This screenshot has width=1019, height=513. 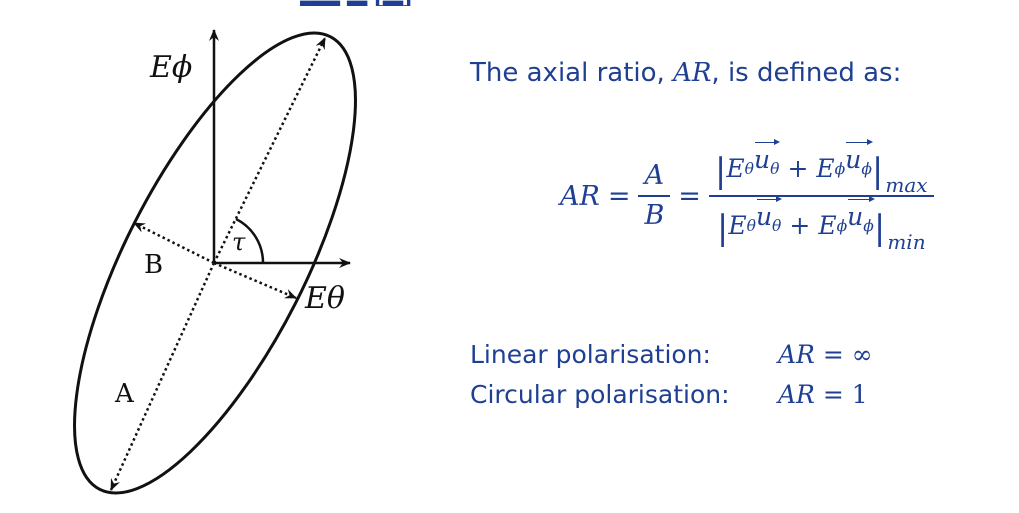 I want to click on max-subscript: max, so click(x=906, y=185).